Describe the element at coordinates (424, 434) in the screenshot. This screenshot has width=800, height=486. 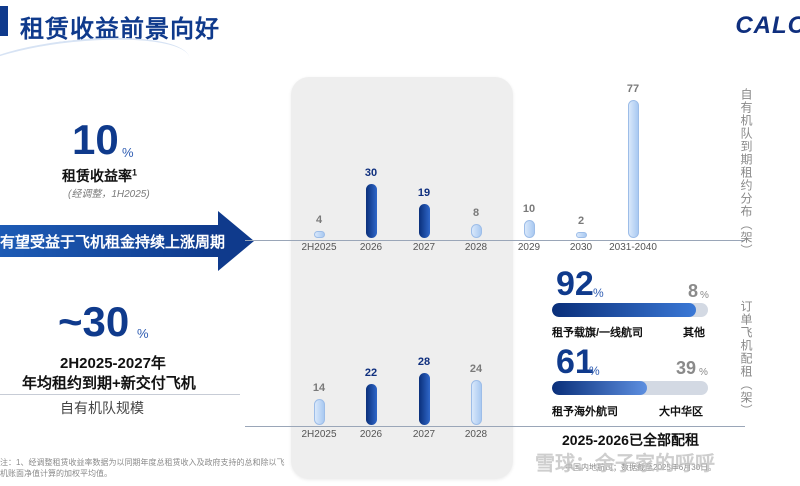
I see `order-placement-tick-label: 2027` at that location.